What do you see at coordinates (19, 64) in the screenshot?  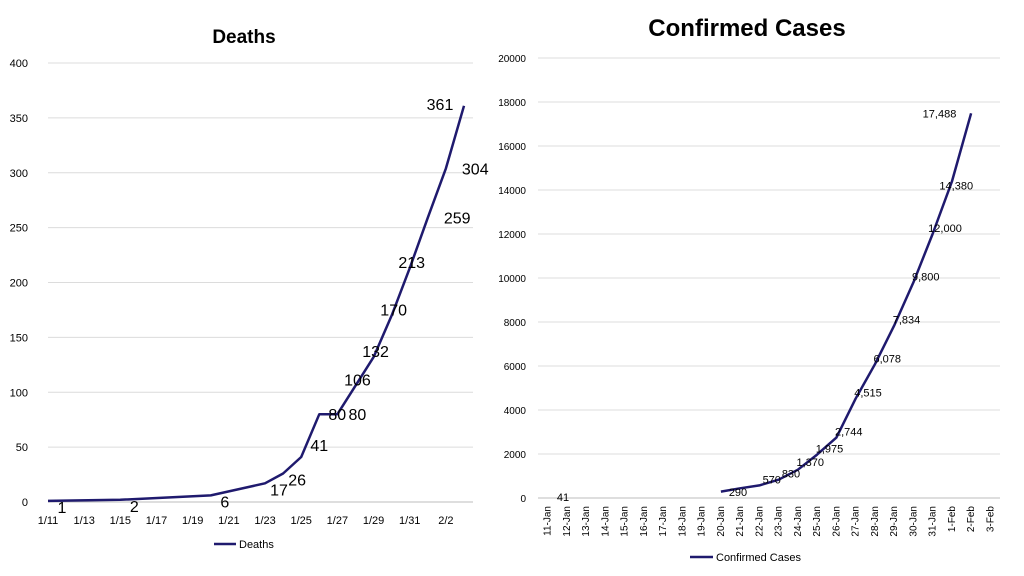 I see `deaths-y-tick-label: 400` at bounding box center [19, 64].